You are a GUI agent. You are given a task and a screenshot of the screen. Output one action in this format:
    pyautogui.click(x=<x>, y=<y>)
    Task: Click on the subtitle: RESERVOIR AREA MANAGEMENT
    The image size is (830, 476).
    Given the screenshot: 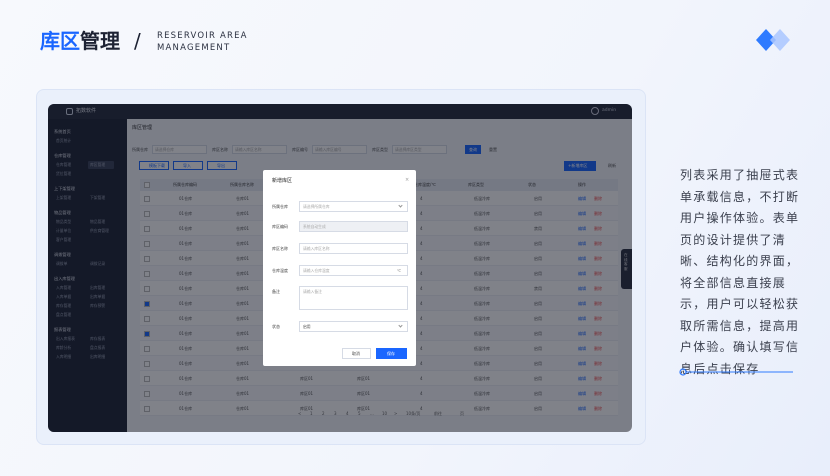 What is the action you would take?
    pyautogui.click(x=202, y=42)
    